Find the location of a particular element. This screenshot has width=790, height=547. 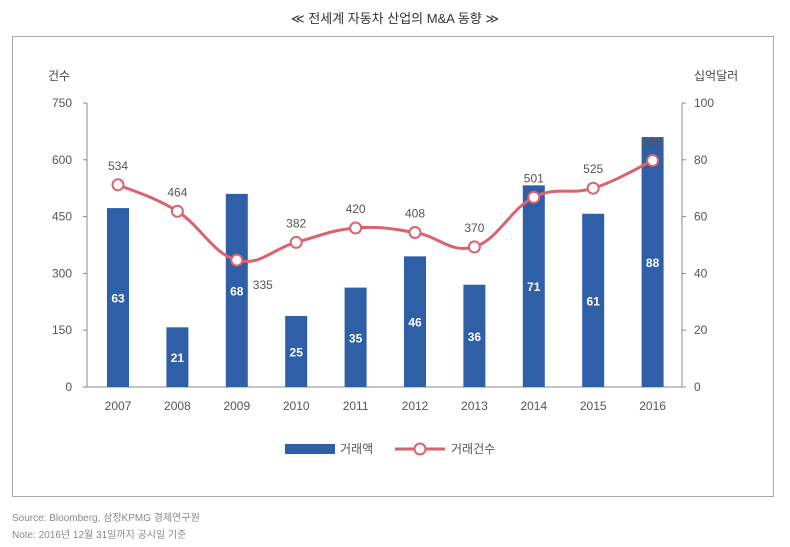

left-axis-title: 건수 is located at coordinates (59, 76).